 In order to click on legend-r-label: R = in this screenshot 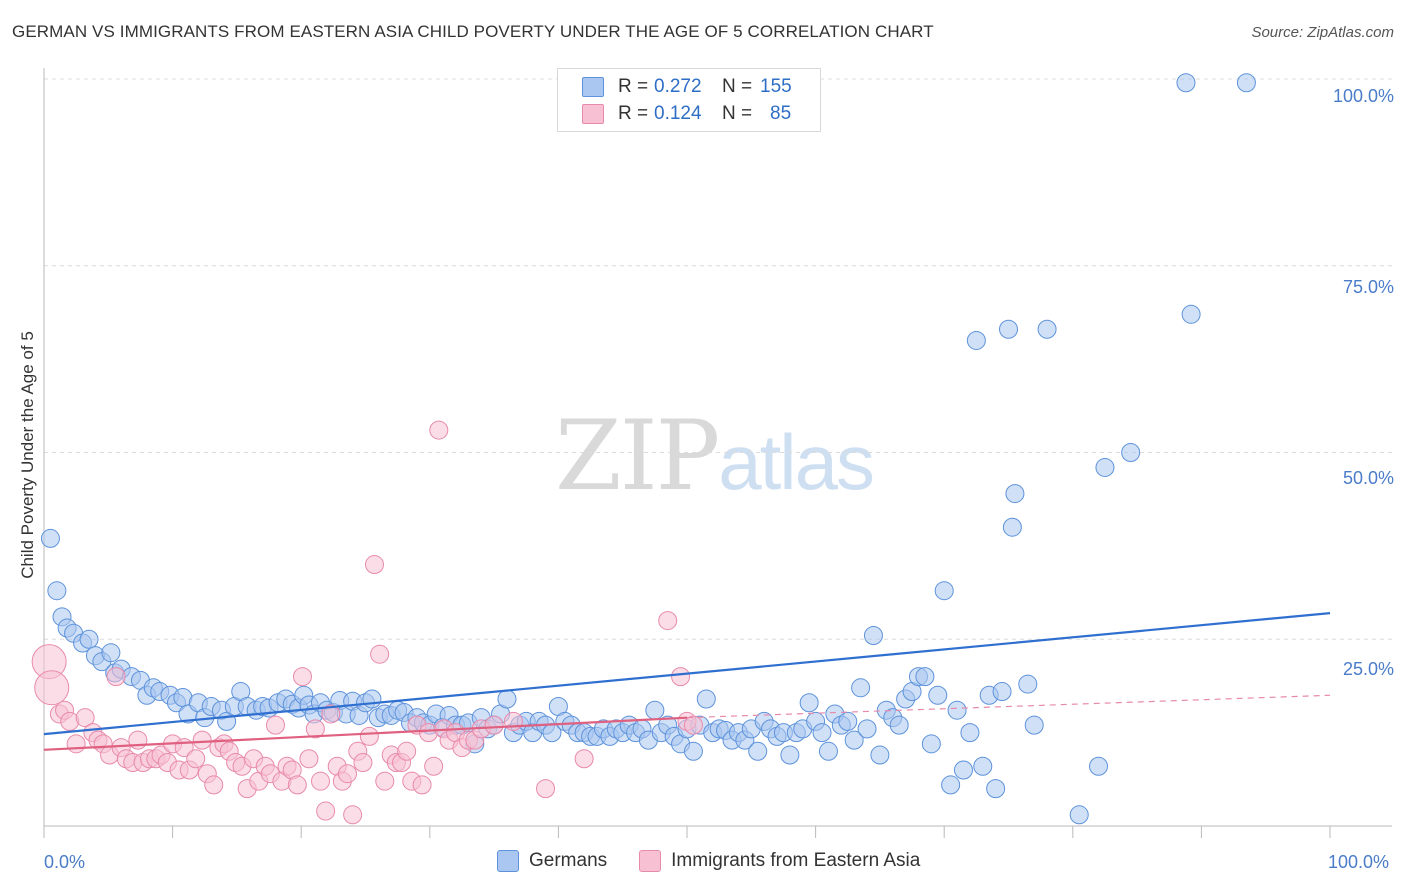, I will do `click(633, 113)`.